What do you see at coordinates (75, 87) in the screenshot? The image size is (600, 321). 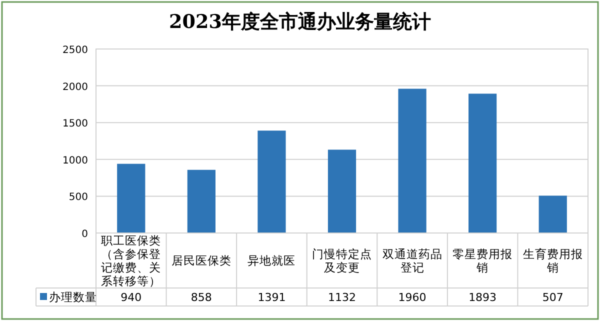 I see `y-tick-label: 2000` at bounding box center [75, 87].